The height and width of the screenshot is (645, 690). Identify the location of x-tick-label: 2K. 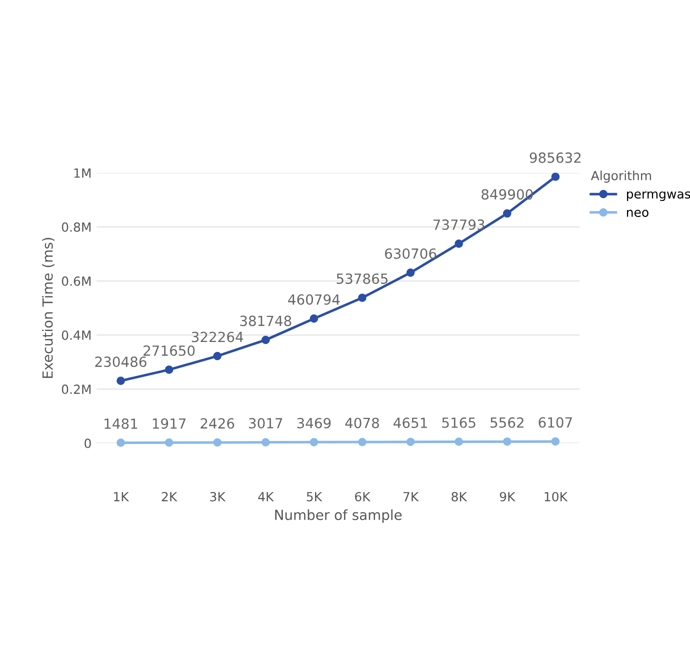
(170, 497).